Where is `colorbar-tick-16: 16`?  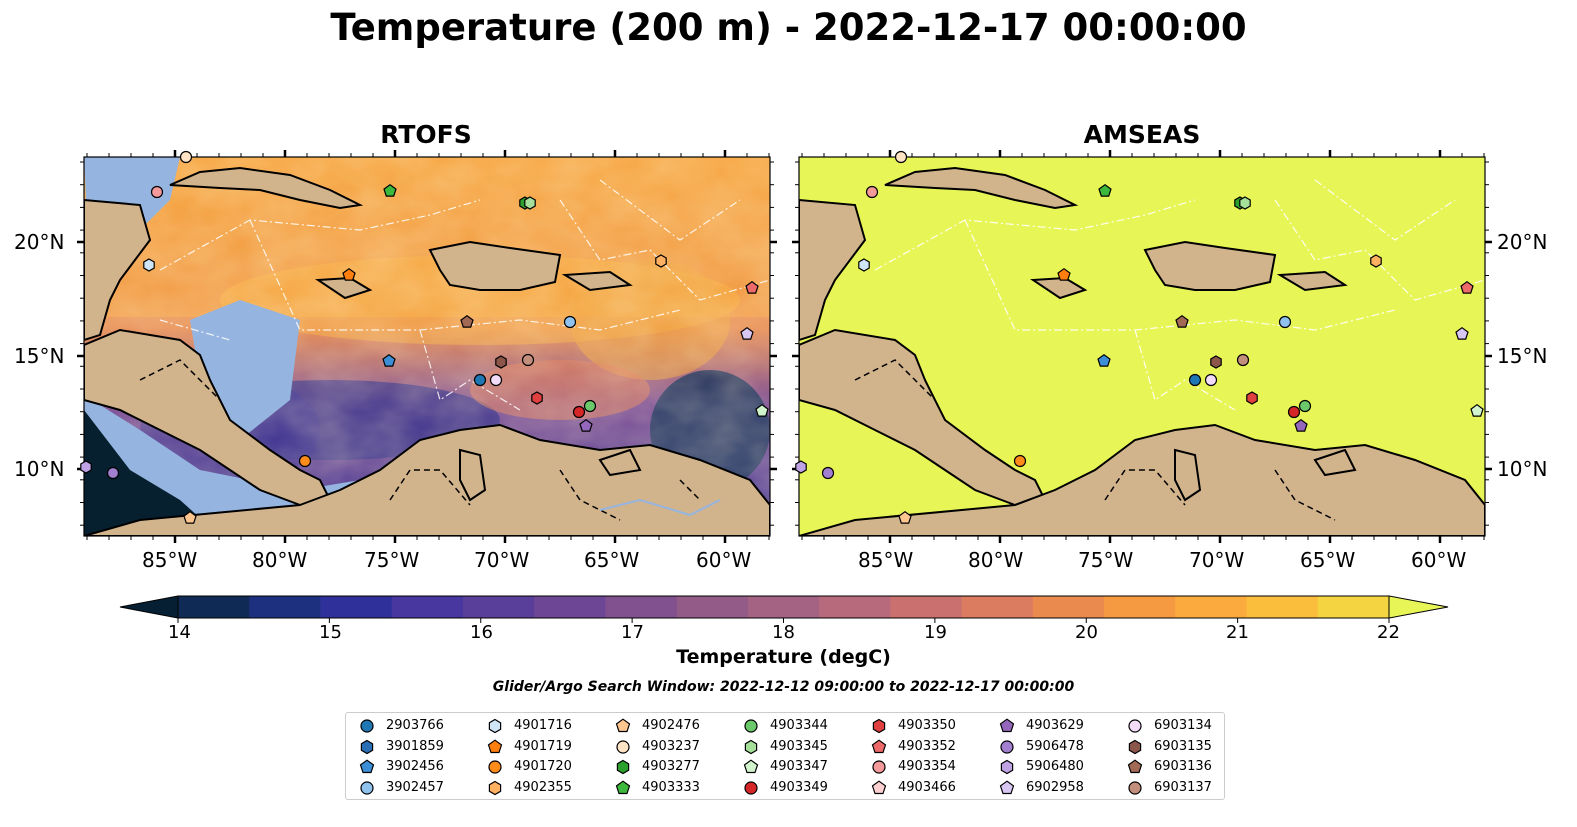
colorbar-tick-16: 16 is located at coordinates (481, 632).